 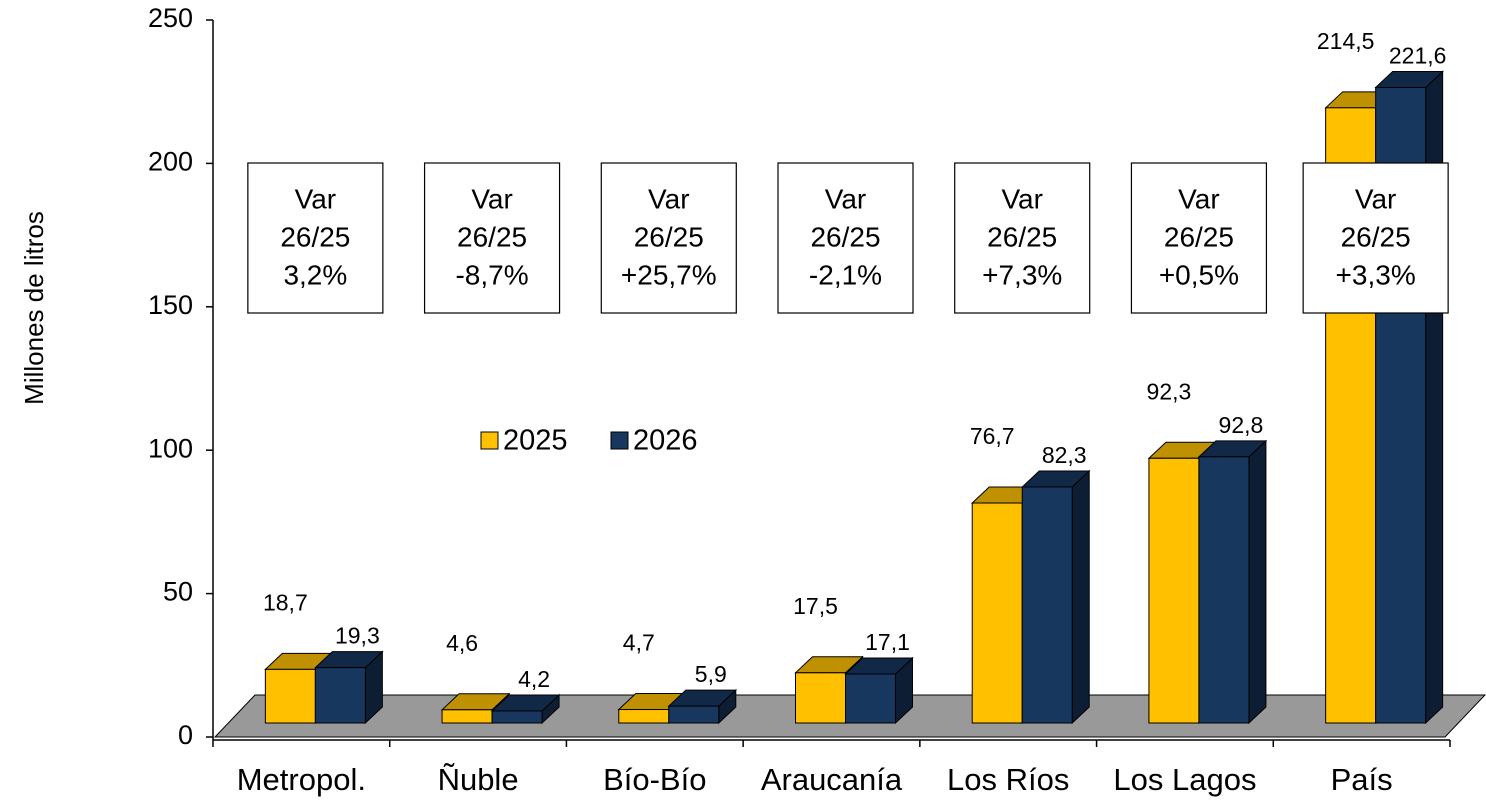 I want to click on x-tick-label: País, so click(x=1362, y=779).